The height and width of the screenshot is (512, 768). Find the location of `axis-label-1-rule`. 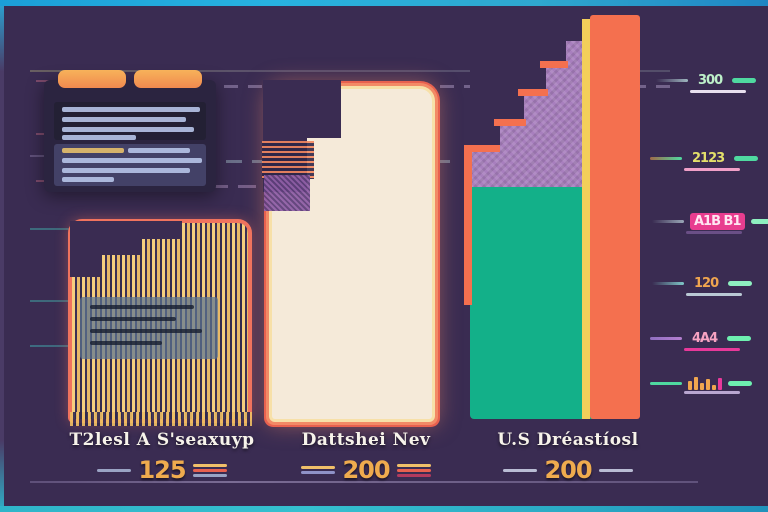

axis-label-1-rule is located at coordinates (672, 80).